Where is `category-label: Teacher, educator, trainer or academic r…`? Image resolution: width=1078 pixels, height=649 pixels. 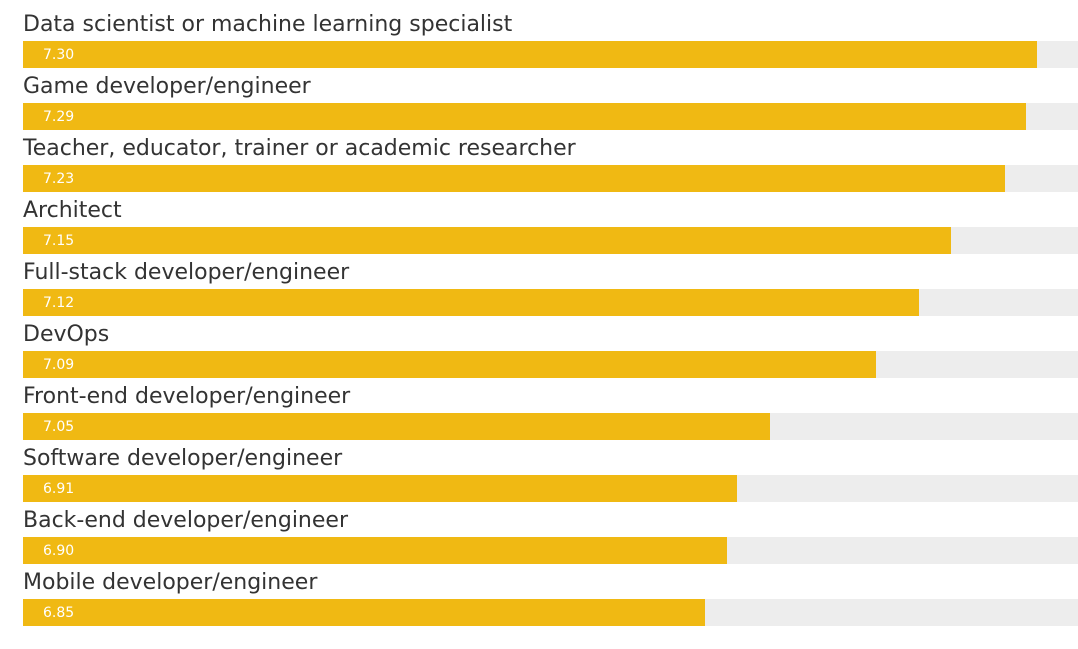
category-label: Teacher, educator, trainer or academic r… is located at coordinates (299, 148).